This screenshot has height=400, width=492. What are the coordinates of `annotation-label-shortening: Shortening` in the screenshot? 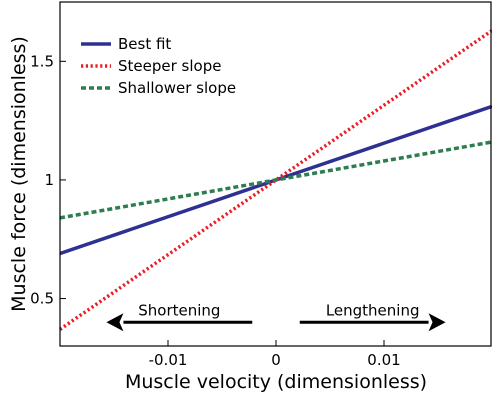 It's located at (179, 310).